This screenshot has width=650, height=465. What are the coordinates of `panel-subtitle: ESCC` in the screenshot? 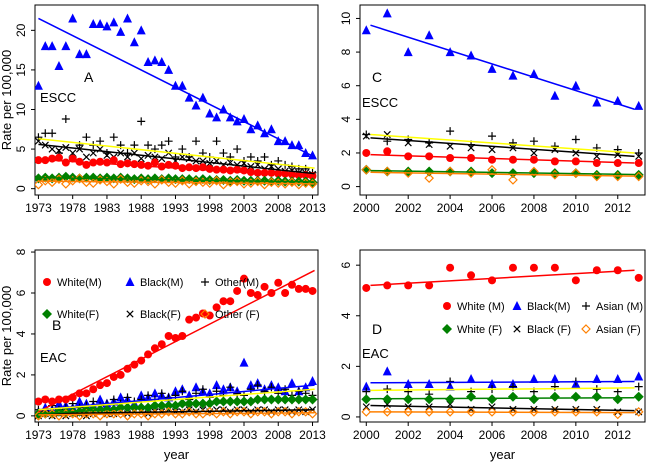 It's located at (58, 97).